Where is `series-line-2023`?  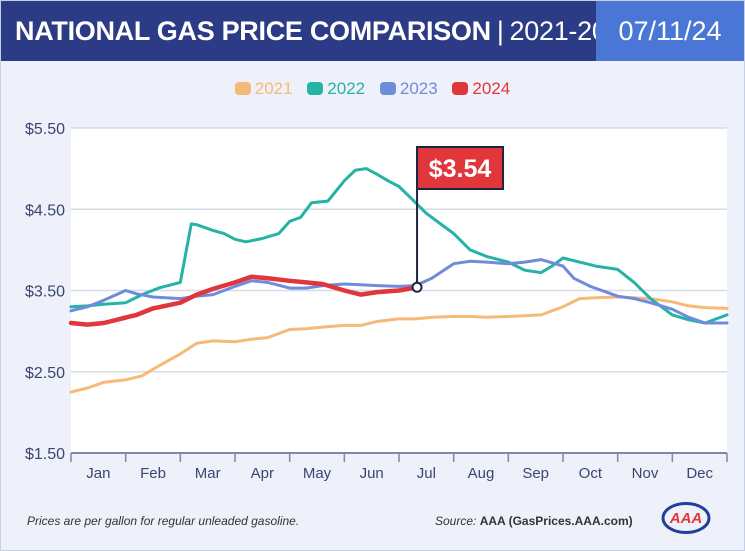 series-line-2023 is located at coordinates (399, 291).